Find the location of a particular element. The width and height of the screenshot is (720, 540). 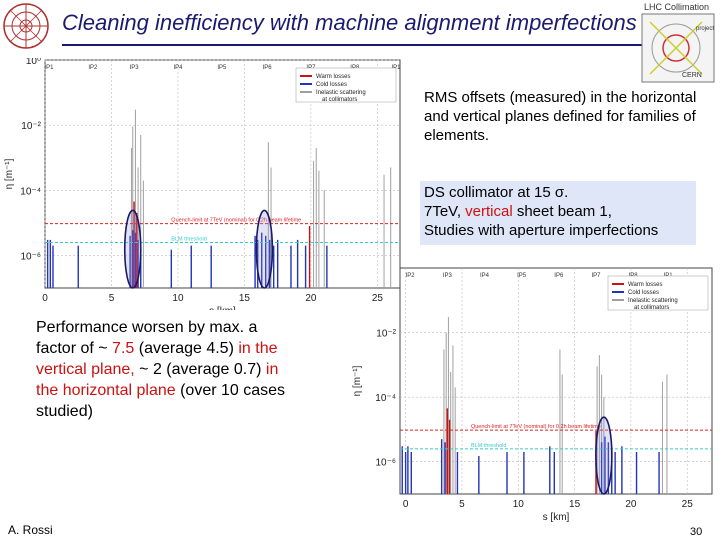

settings-line-2-post: sheet beam 1, is located at coordinates (562, 211).